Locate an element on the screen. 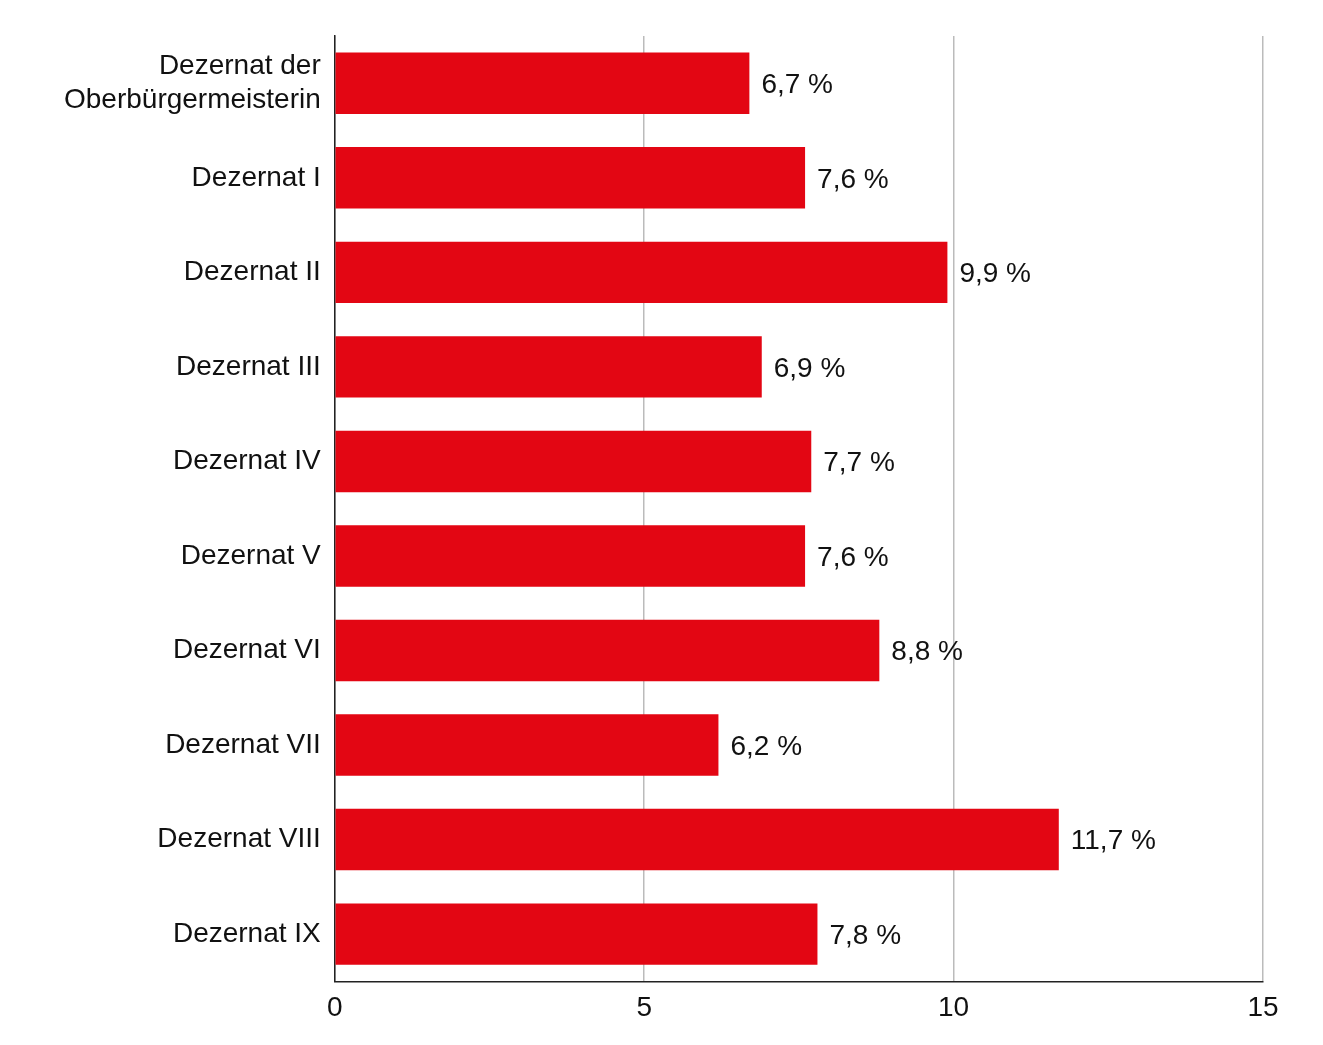  y-tick-label: Dezernat VI is located at coordinates (246, 649).